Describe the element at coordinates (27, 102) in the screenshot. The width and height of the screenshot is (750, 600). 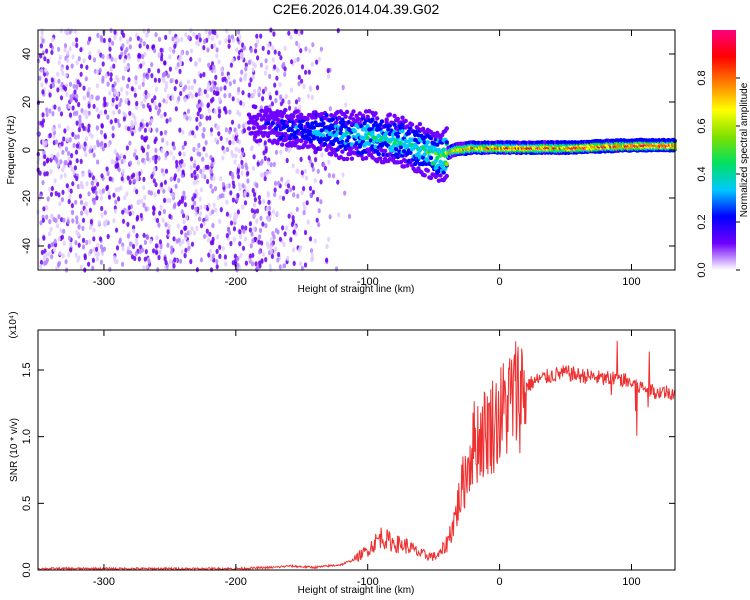
I see `y-tick-label: 20` at that location.